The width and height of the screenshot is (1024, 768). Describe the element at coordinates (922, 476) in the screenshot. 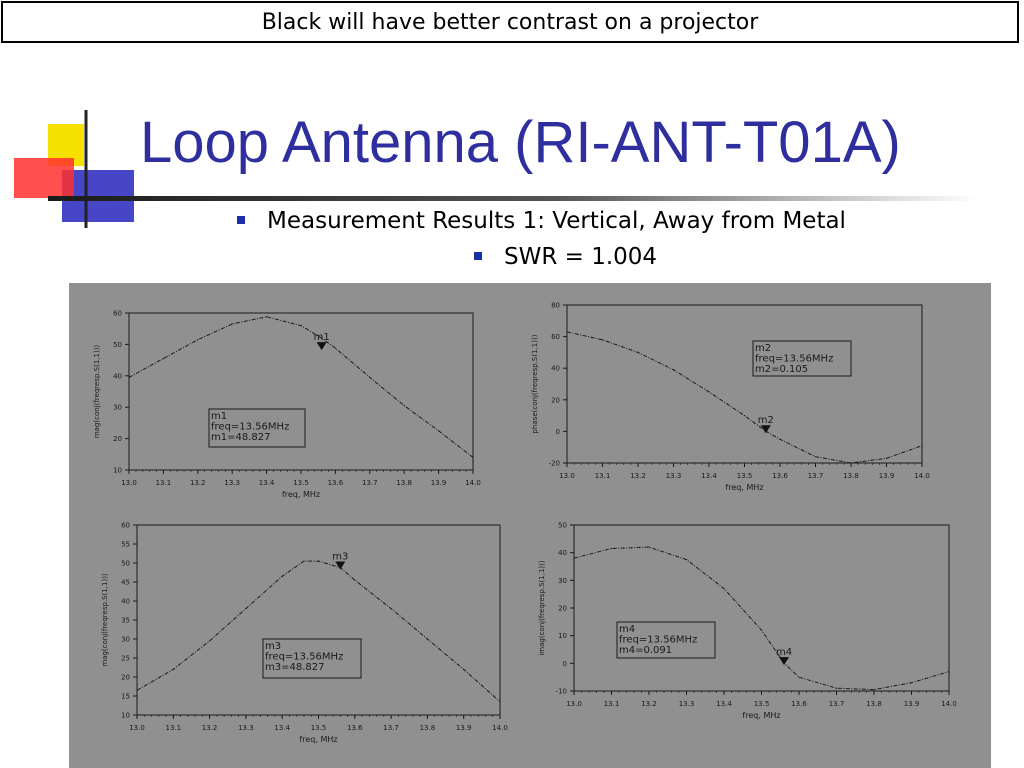

I see `x-tick-label: 14.0` at that location.